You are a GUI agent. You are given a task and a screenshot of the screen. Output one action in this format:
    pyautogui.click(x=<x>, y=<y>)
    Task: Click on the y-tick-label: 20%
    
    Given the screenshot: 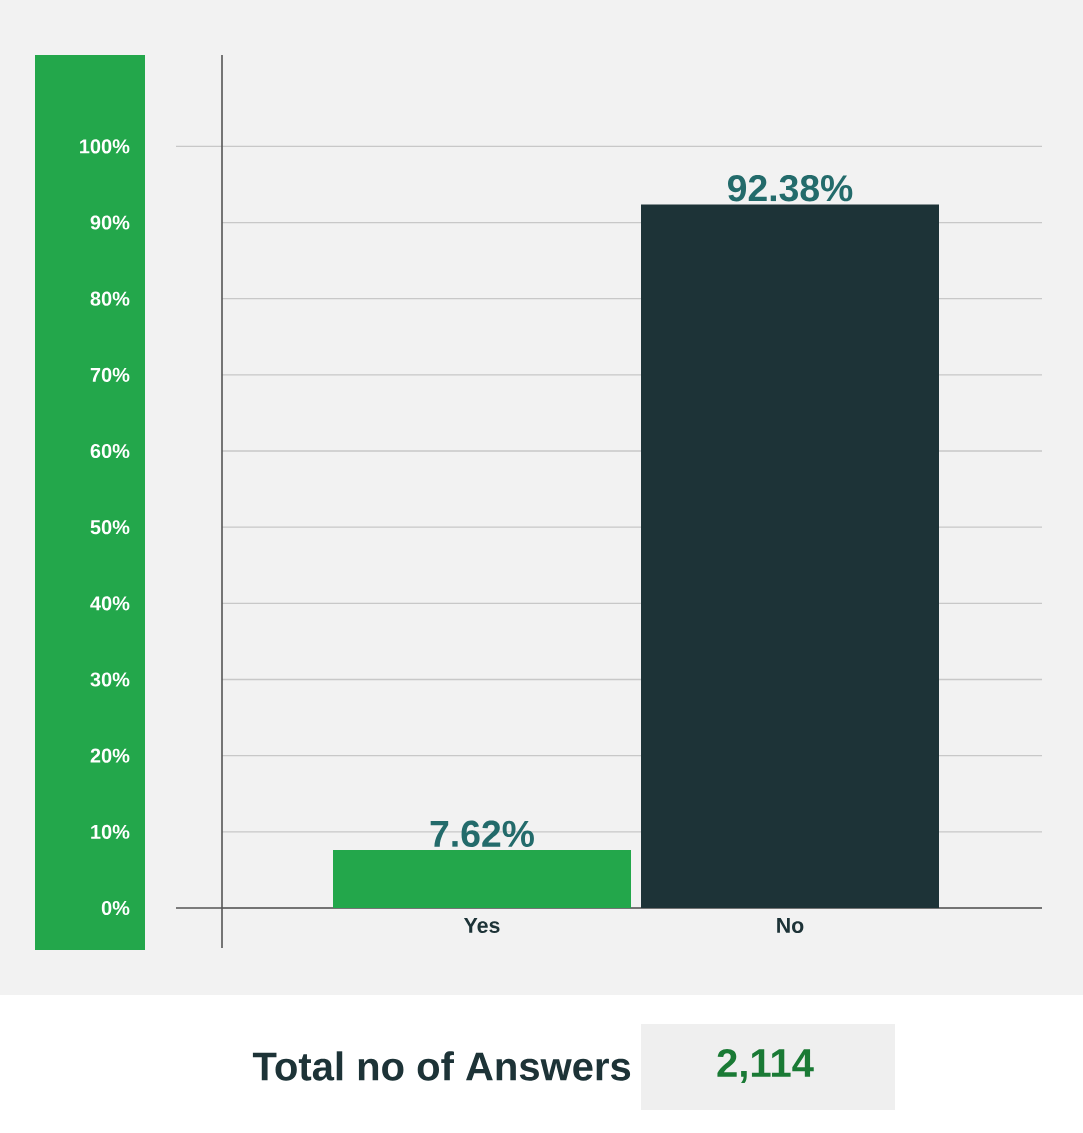 What is the action you would take?
    pyautogui.click(x=110, y=755)
    